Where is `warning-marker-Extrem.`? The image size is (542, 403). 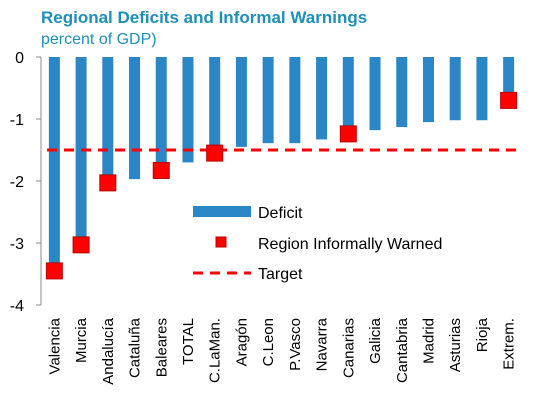 warning-marker-Extrem. is located at coordinates (509, 100).